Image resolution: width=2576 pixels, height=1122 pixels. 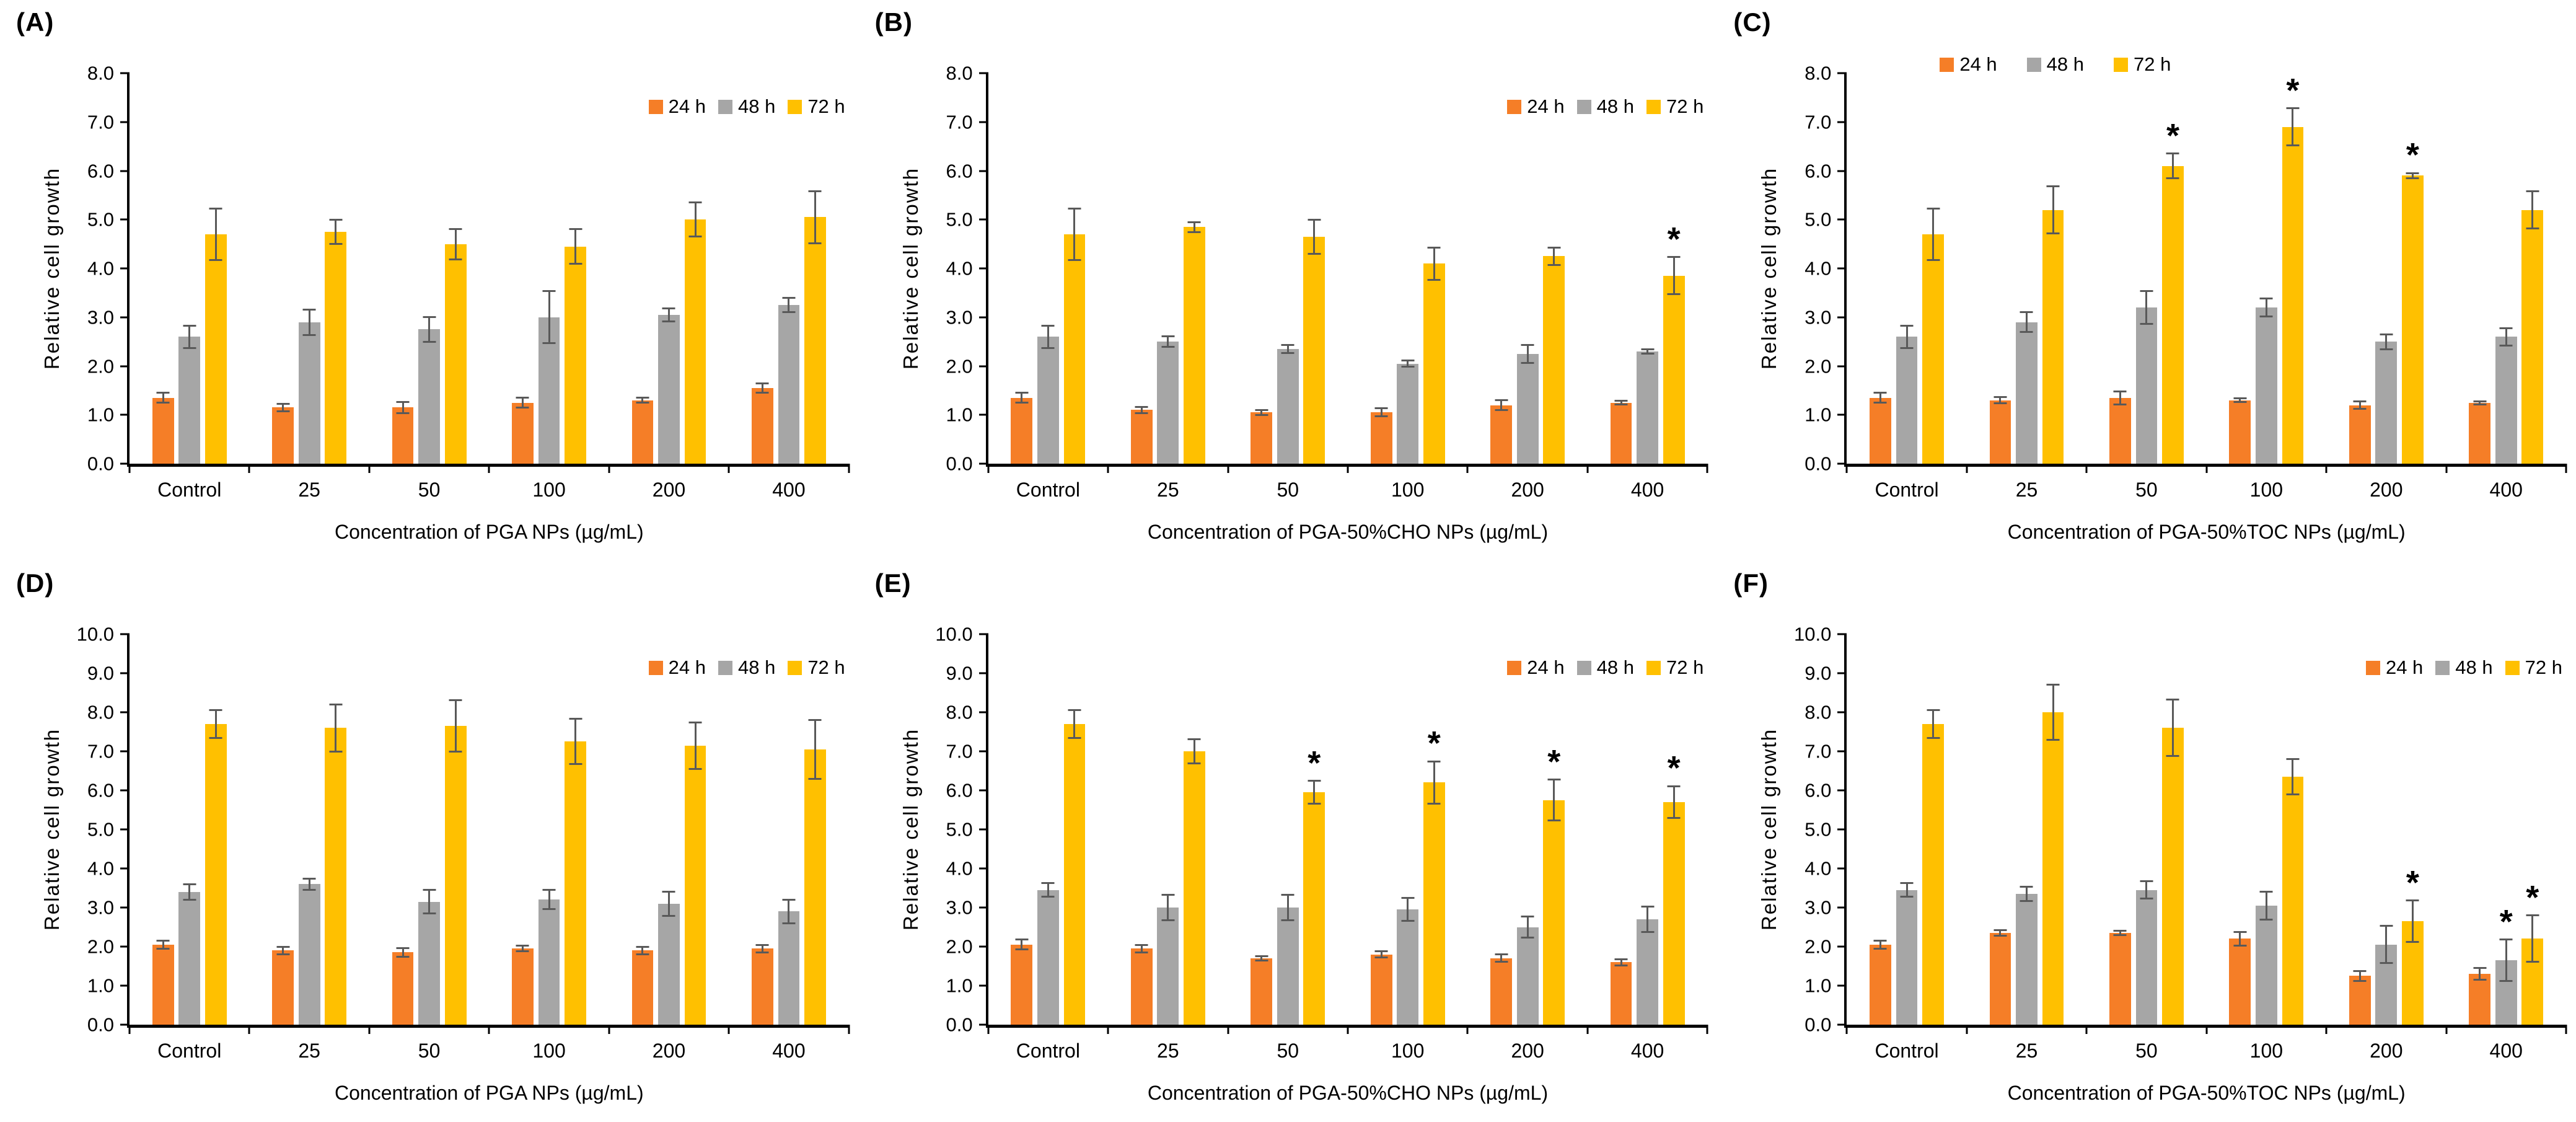 I want to click on x-category-label: 400, so click(x=1647, y=490).